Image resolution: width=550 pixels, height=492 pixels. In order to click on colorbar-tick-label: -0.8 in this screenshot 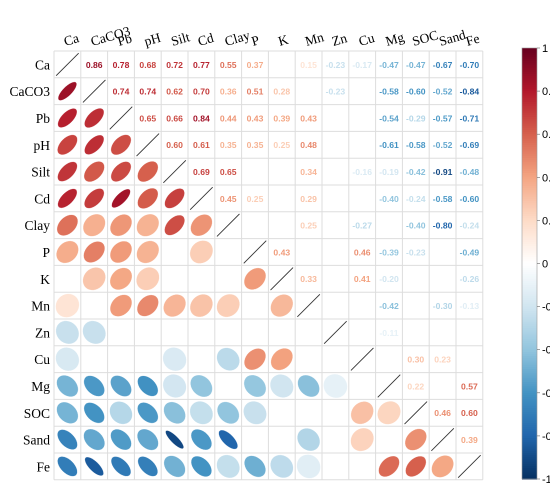, I will do `click(546, 437)`.